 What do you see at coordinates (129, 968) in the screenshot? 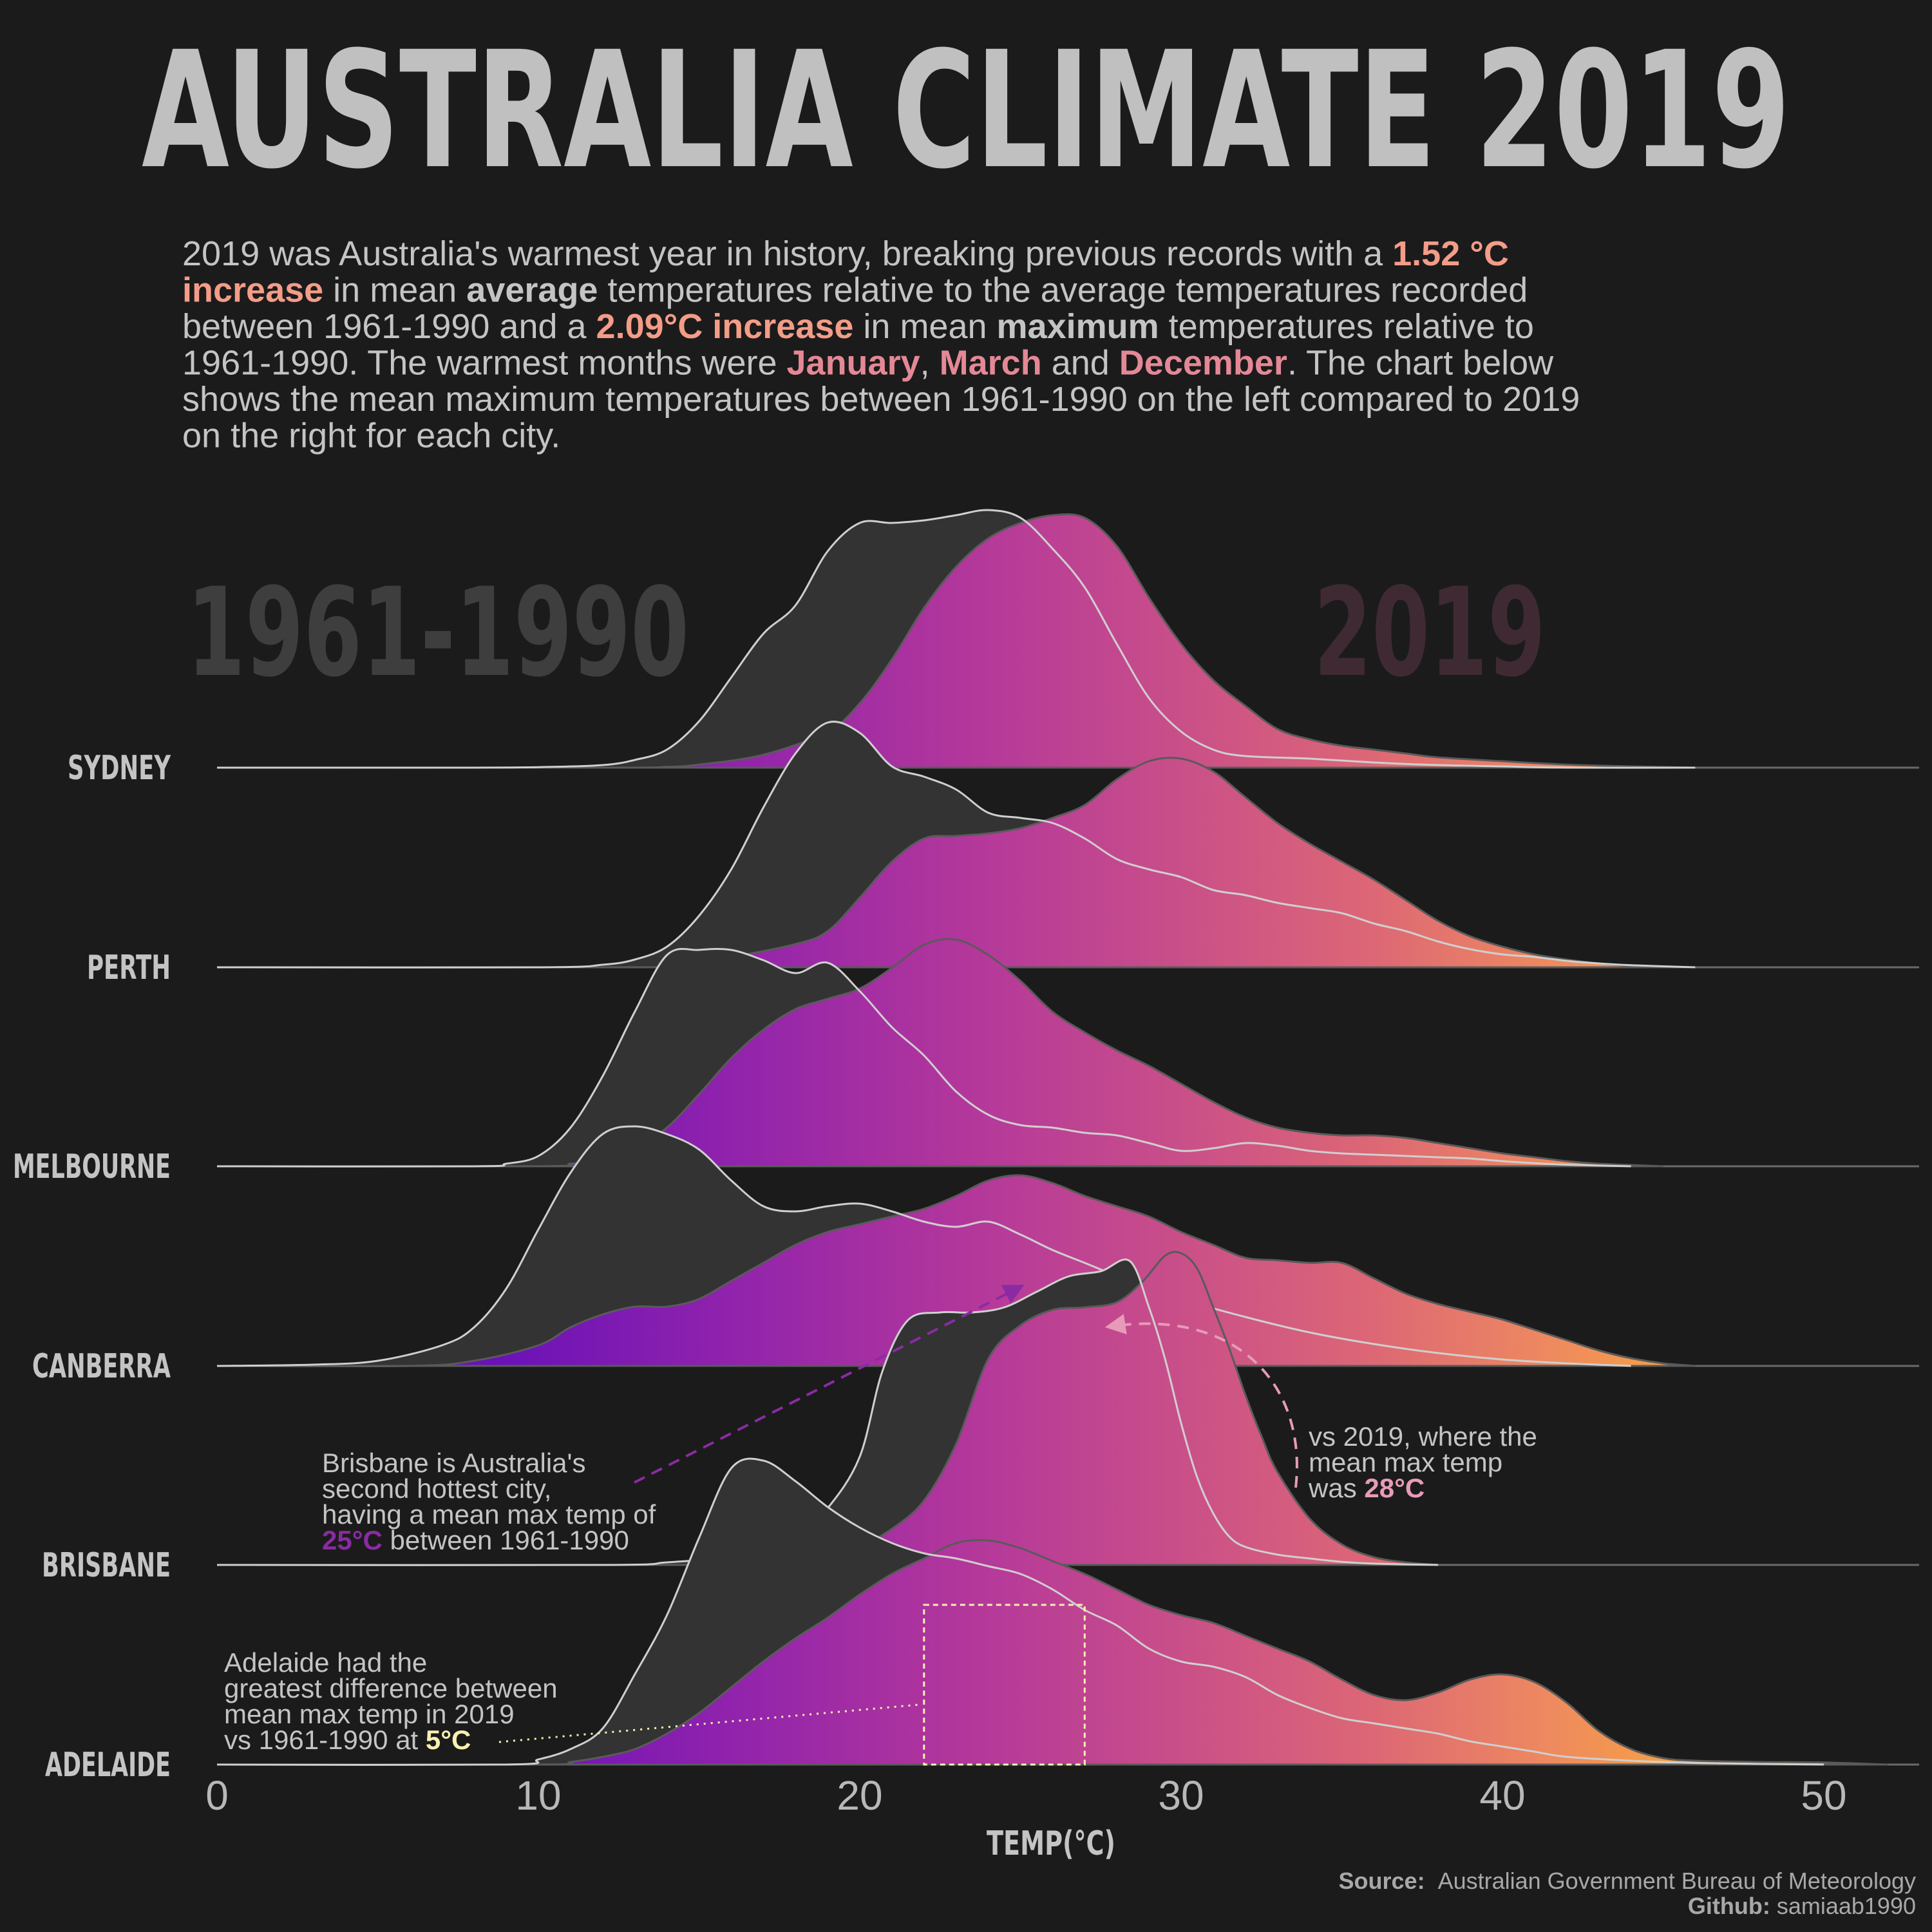
I see `city-label-perth: PERTH` at bounding box center [129, 968].